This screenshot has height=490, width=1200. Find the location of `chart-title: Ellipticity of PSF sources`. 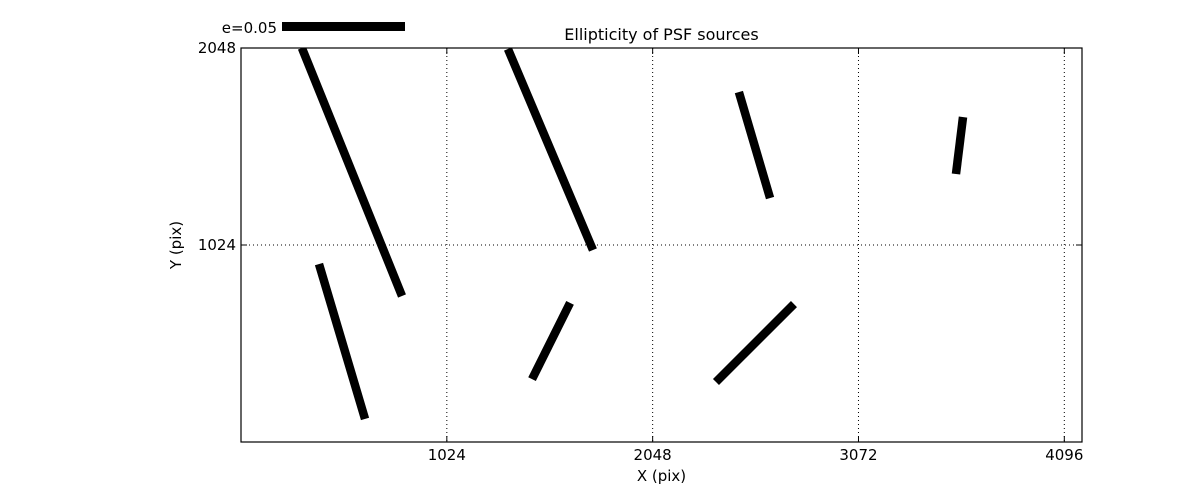

chart-title: Ellipticity of PSF sources is located at coordinates (661, 34).